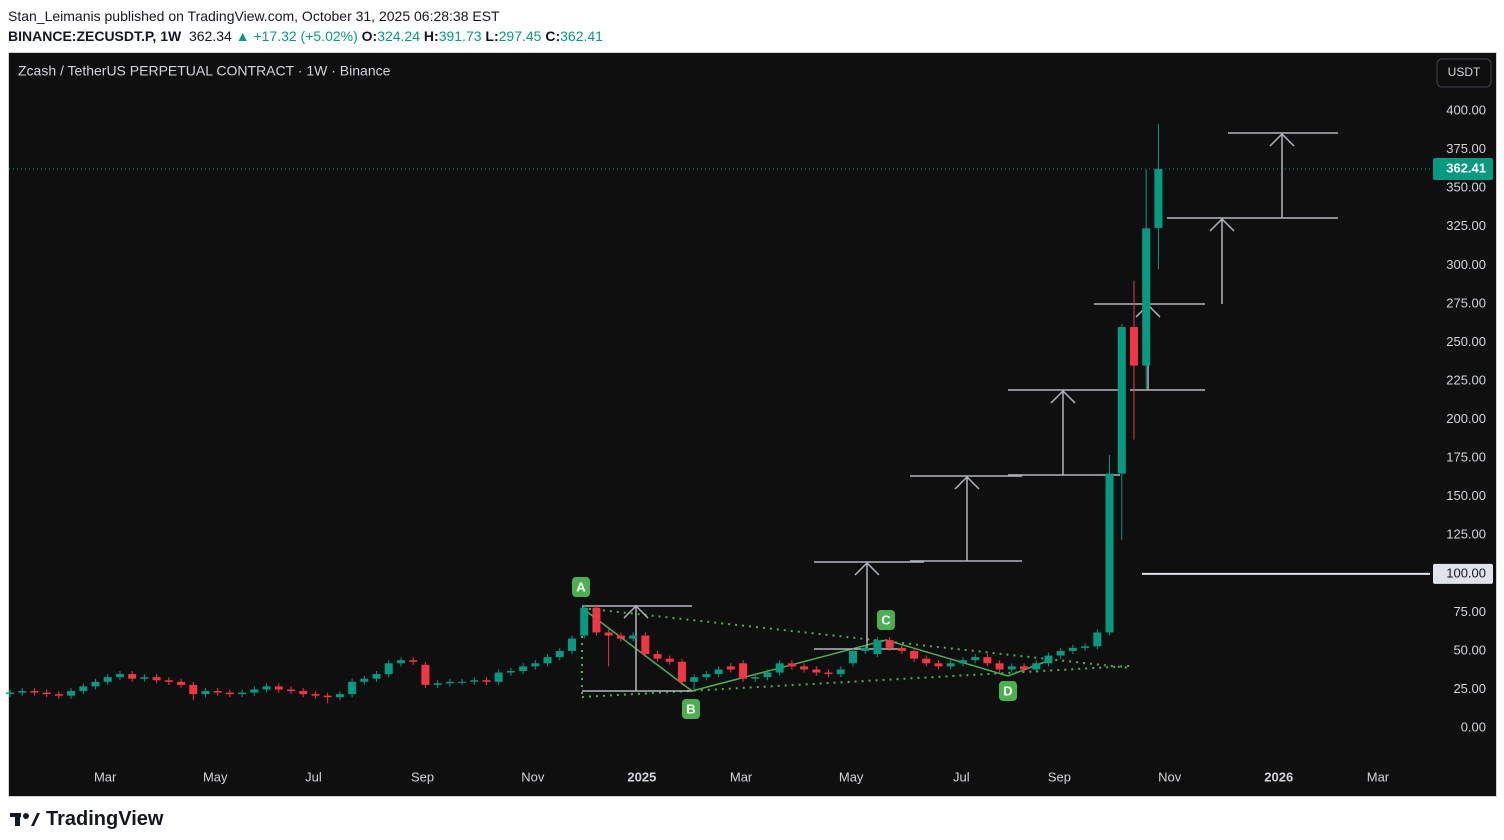  What do you see at coordinates (399, 36) in the screenshot?
I see `o-value: 324.24` at bounding box center [399, 36].